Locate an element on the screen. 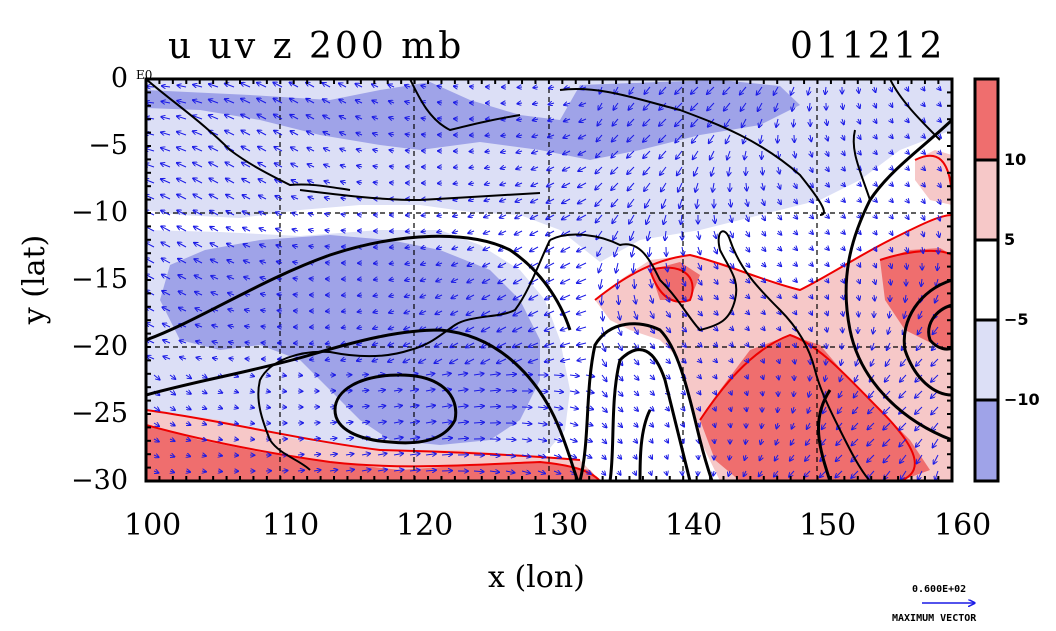 This screenshot has height=631, width=1056. shade-pos-strong-region is located at coordinates (373, 453).